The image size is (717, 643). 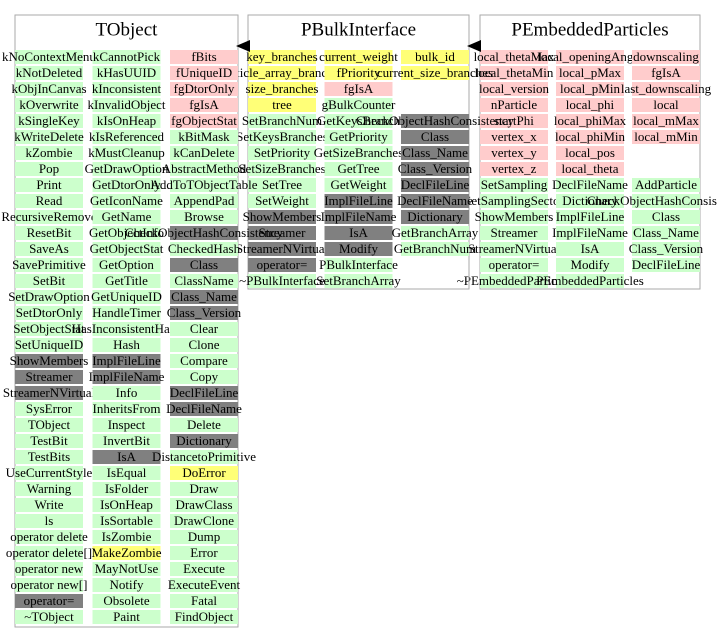 What do you see at coordinates (126, 600) in the screenshot?
I see `member-label: Obsolete` at bounding box center [126, 600].